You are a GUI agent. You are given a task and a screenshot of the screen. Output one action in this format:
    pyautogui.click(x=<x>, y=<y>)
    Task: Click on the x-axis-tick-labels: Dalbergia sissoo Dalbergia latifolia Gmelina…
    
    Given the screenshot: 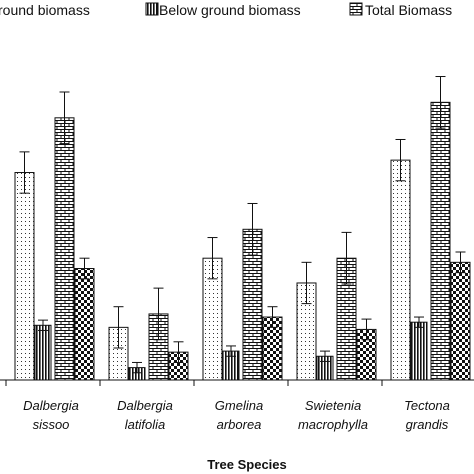 What is the action you would take?
    pyautogui.click(x=236, y=415)
    